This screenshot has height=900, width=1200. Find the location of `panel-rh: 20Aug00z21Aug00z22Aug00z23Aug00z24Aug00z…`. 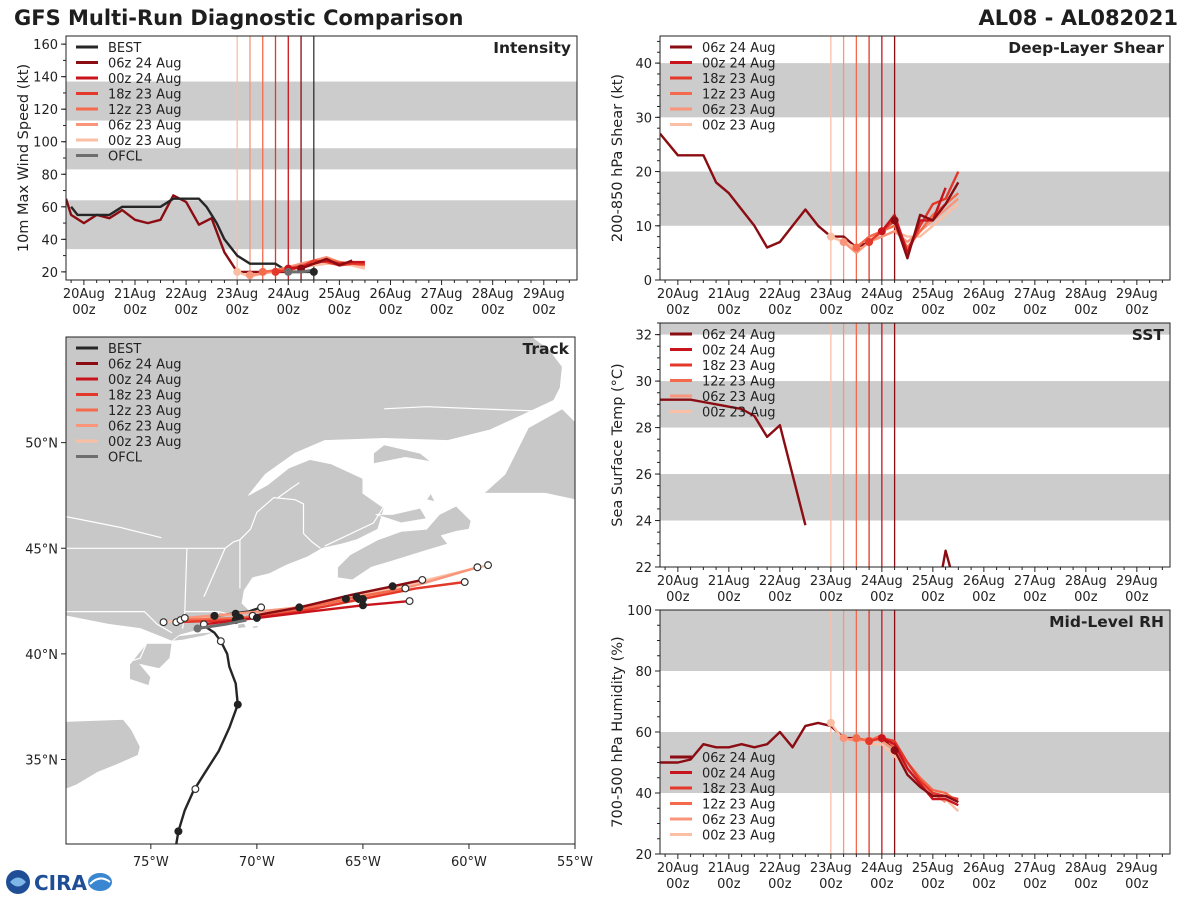

panel-rh: 20Aug00z21Aug00z22Aug00z23Aug00z24Aug00z… is located at coordinates (890, 748).